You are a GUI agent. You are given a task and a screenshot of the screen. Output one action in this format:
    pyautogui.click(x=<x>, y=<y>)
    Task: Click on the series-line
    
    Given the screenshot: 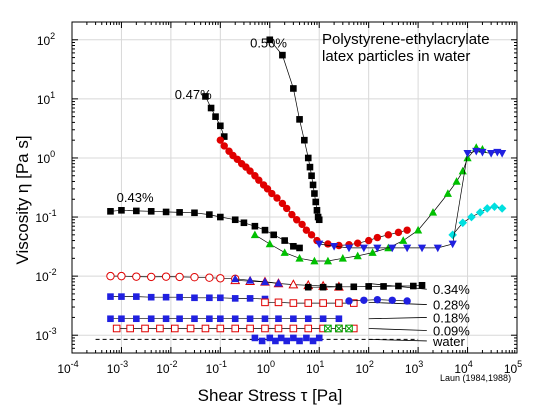 What is the action you would take?
    pyautogui.click(x=257, y=281)
    